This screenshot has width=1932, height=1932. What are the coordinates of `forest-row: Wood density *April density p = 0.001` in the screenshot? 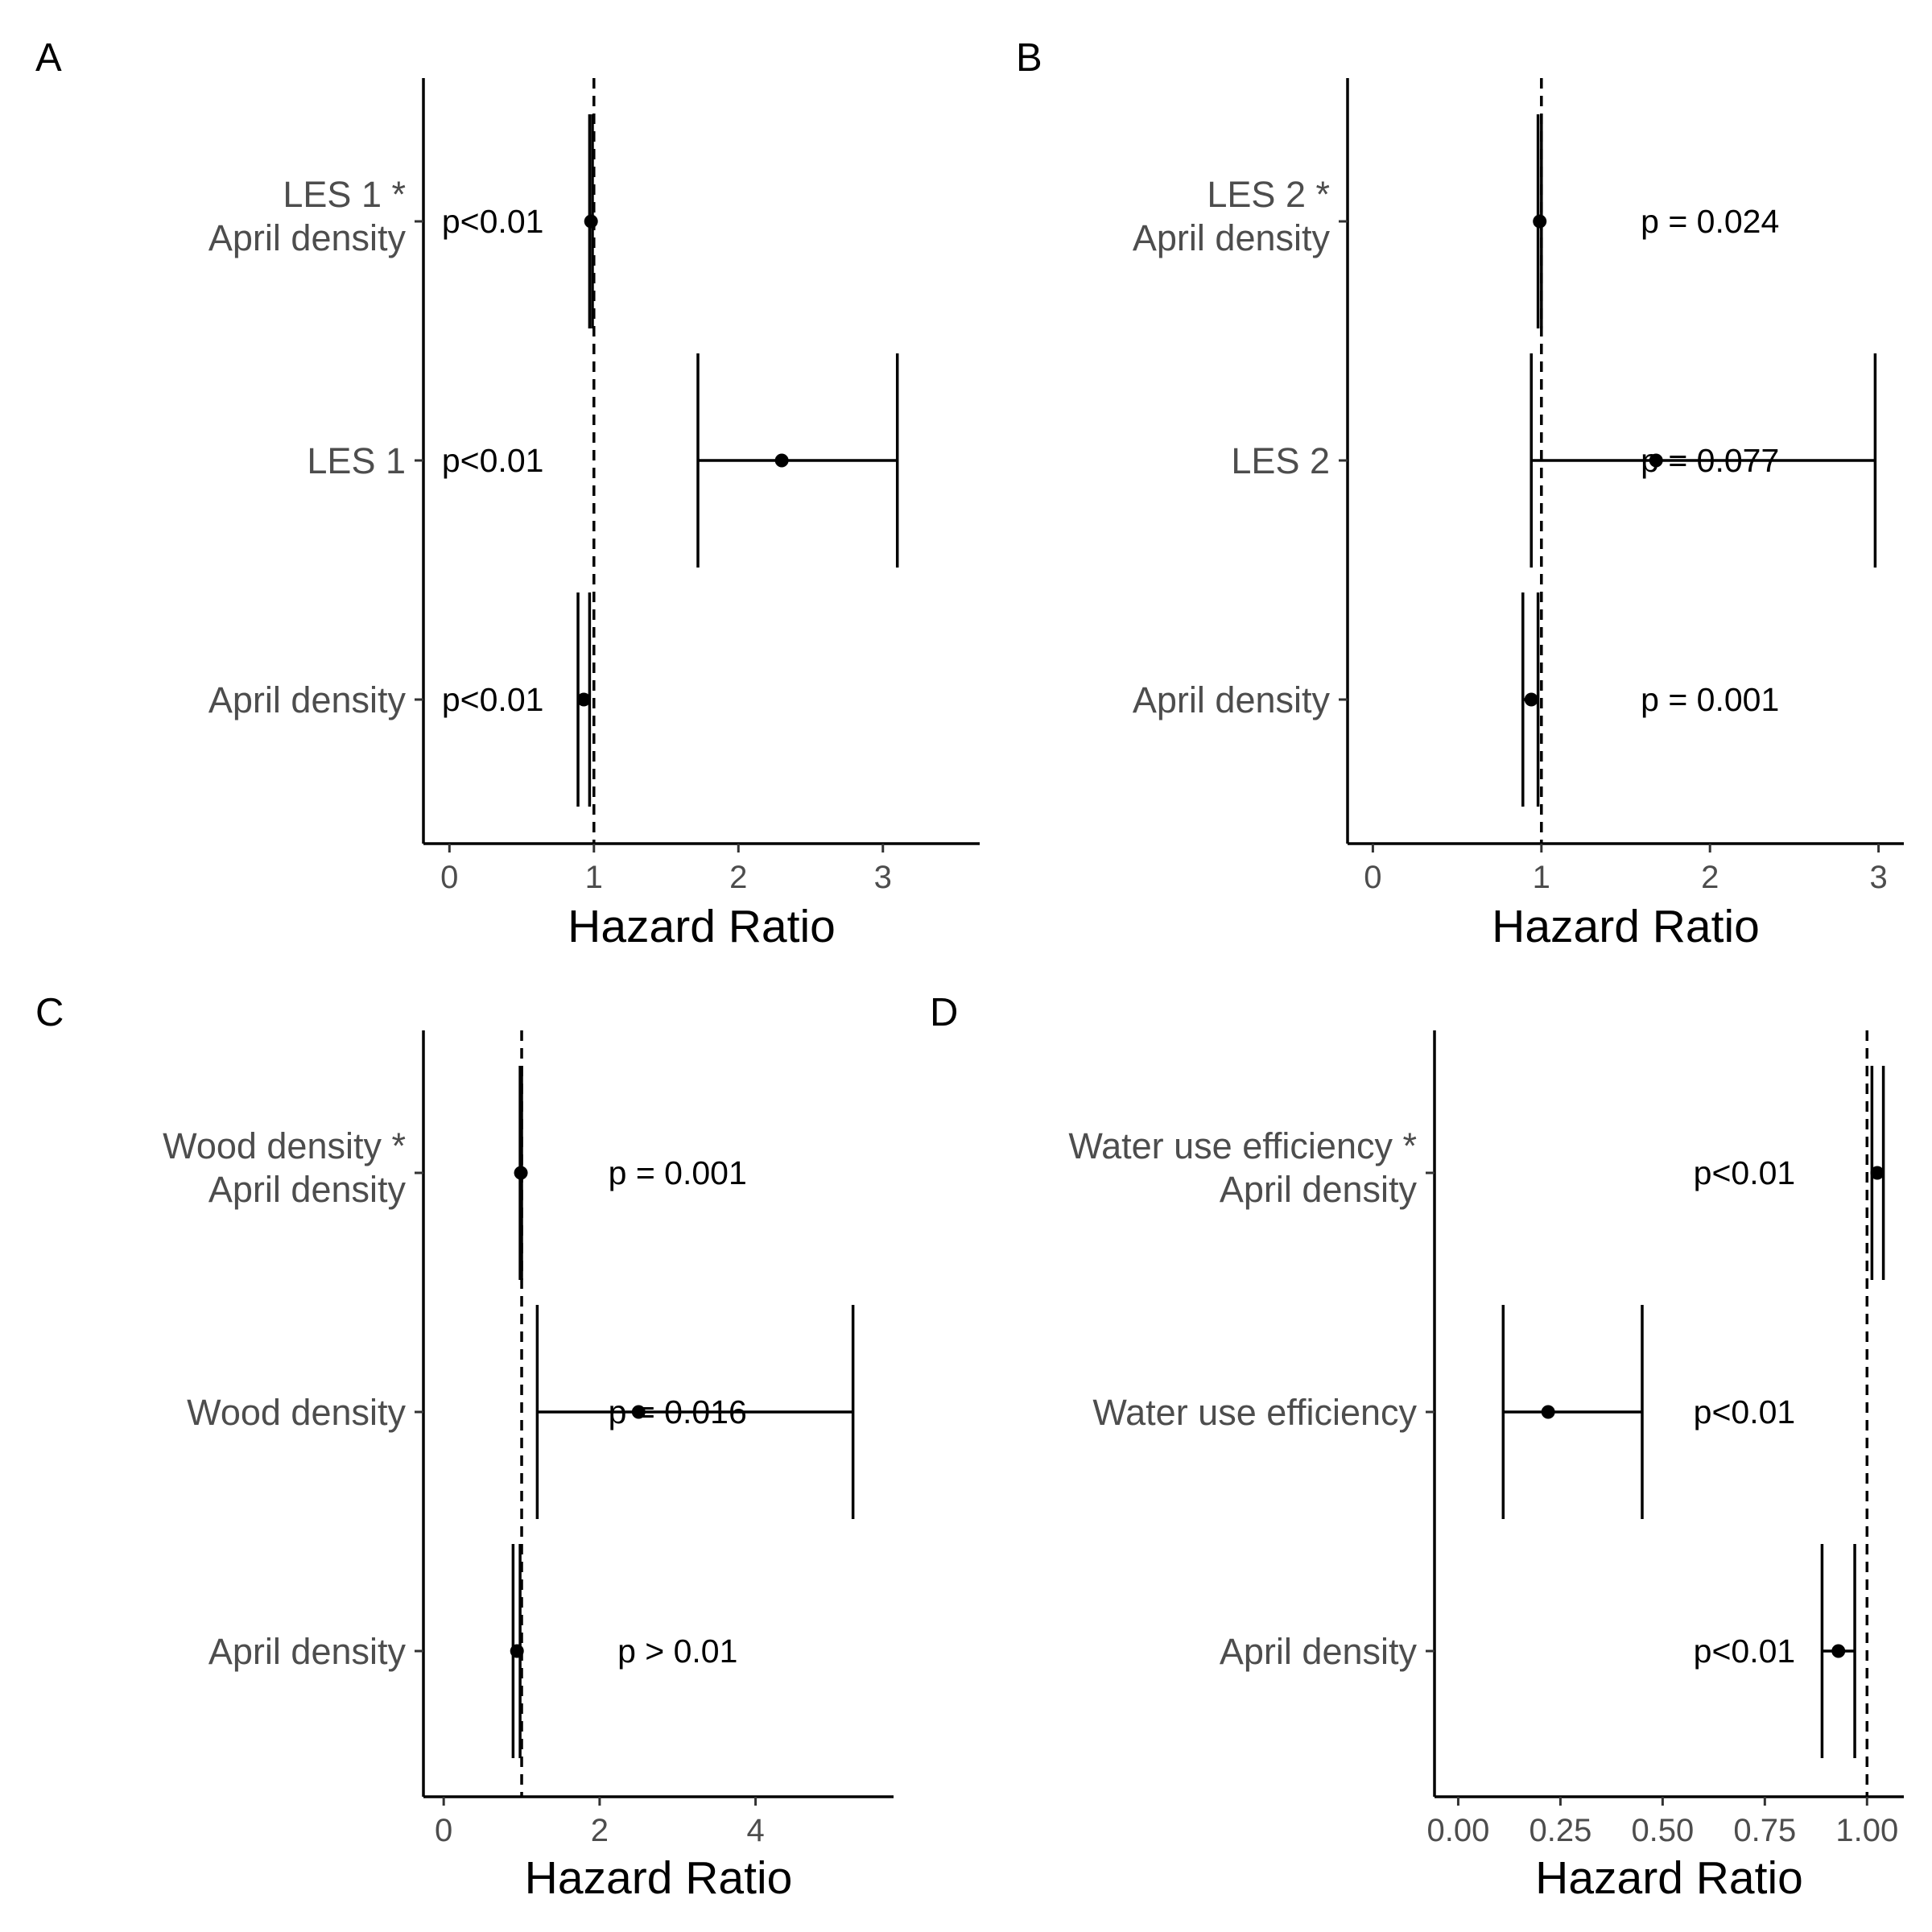 It's located at (455, 1173).